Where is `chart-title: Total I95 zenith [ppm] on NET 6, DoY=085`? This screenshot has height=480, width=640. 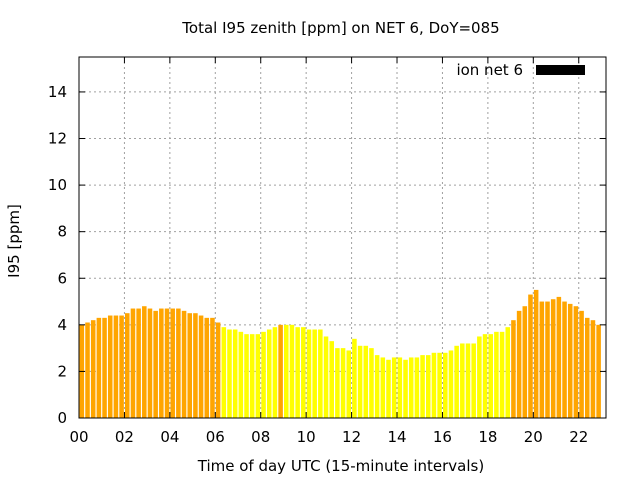 chart-title: Total I95 zenith [ppm] on NET 6, DoY=085 is located at coordinates (340, 28).